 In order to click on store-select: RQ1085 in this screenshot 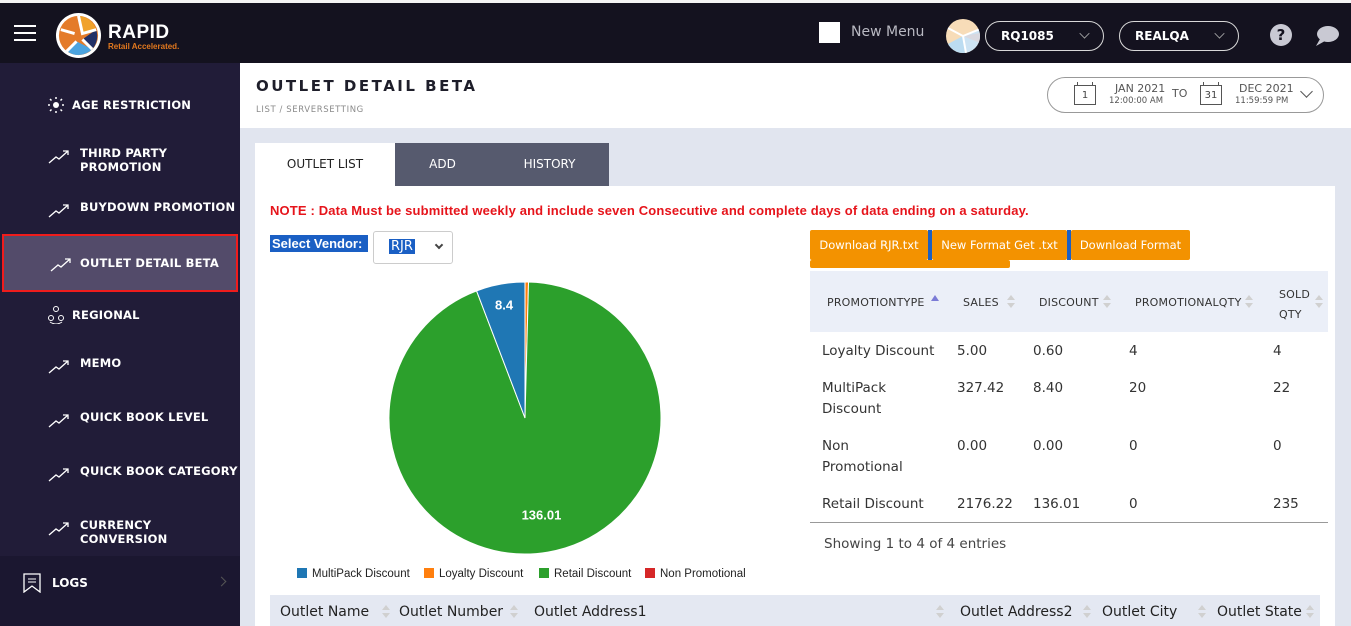, I will do `click(1044, 36)`.